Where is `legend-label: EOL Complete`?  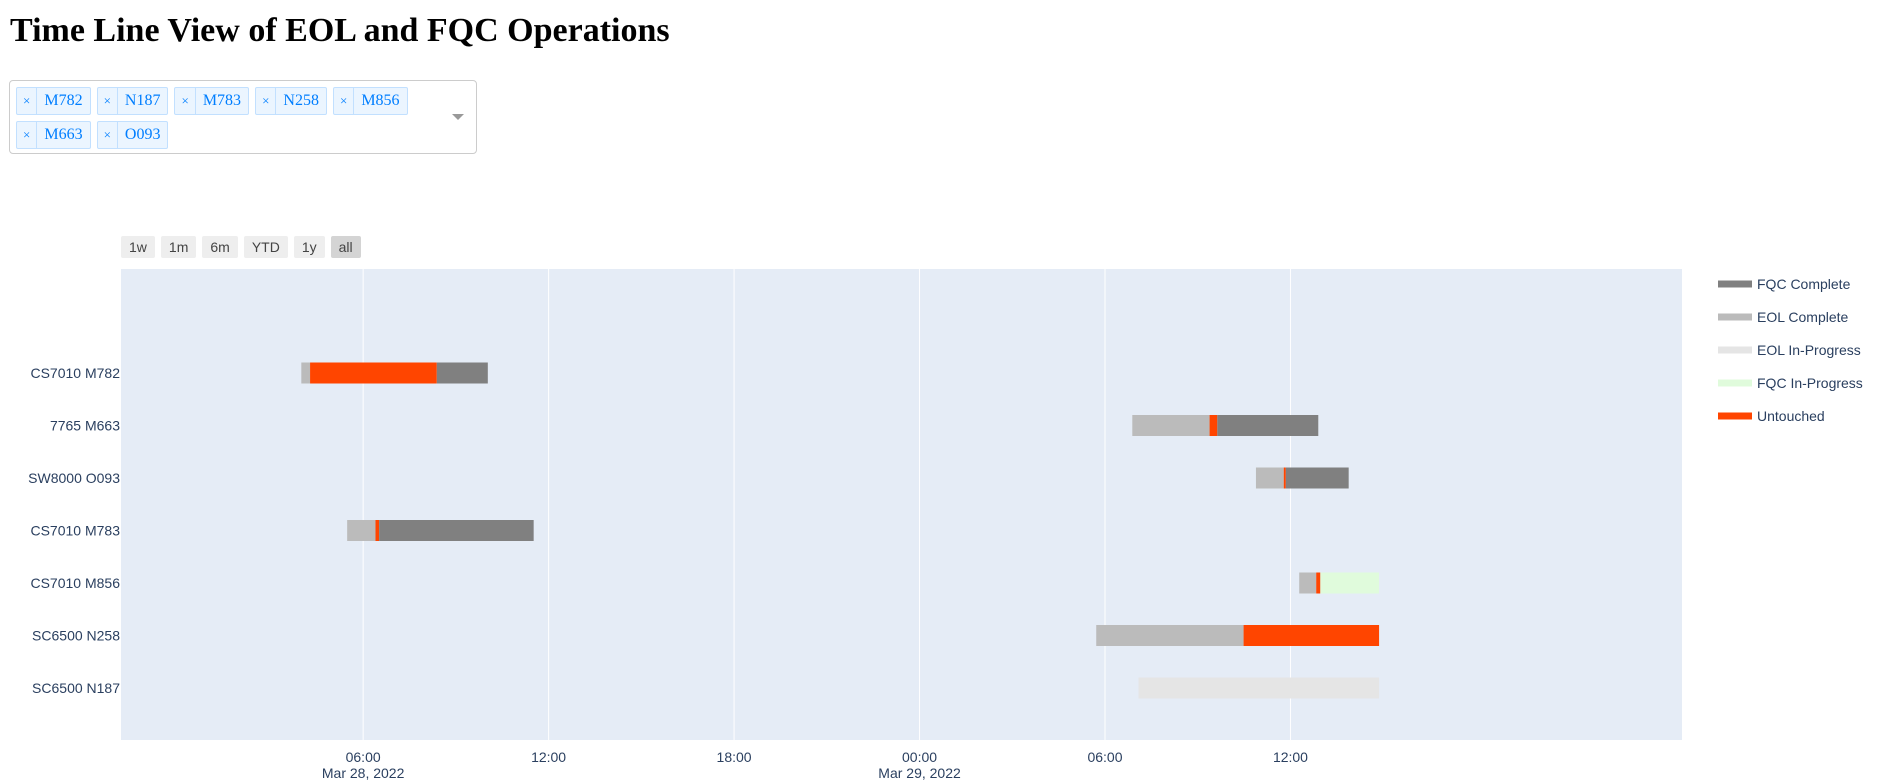
legend-label: EOL Complete is located at coordinates (1803, 317).